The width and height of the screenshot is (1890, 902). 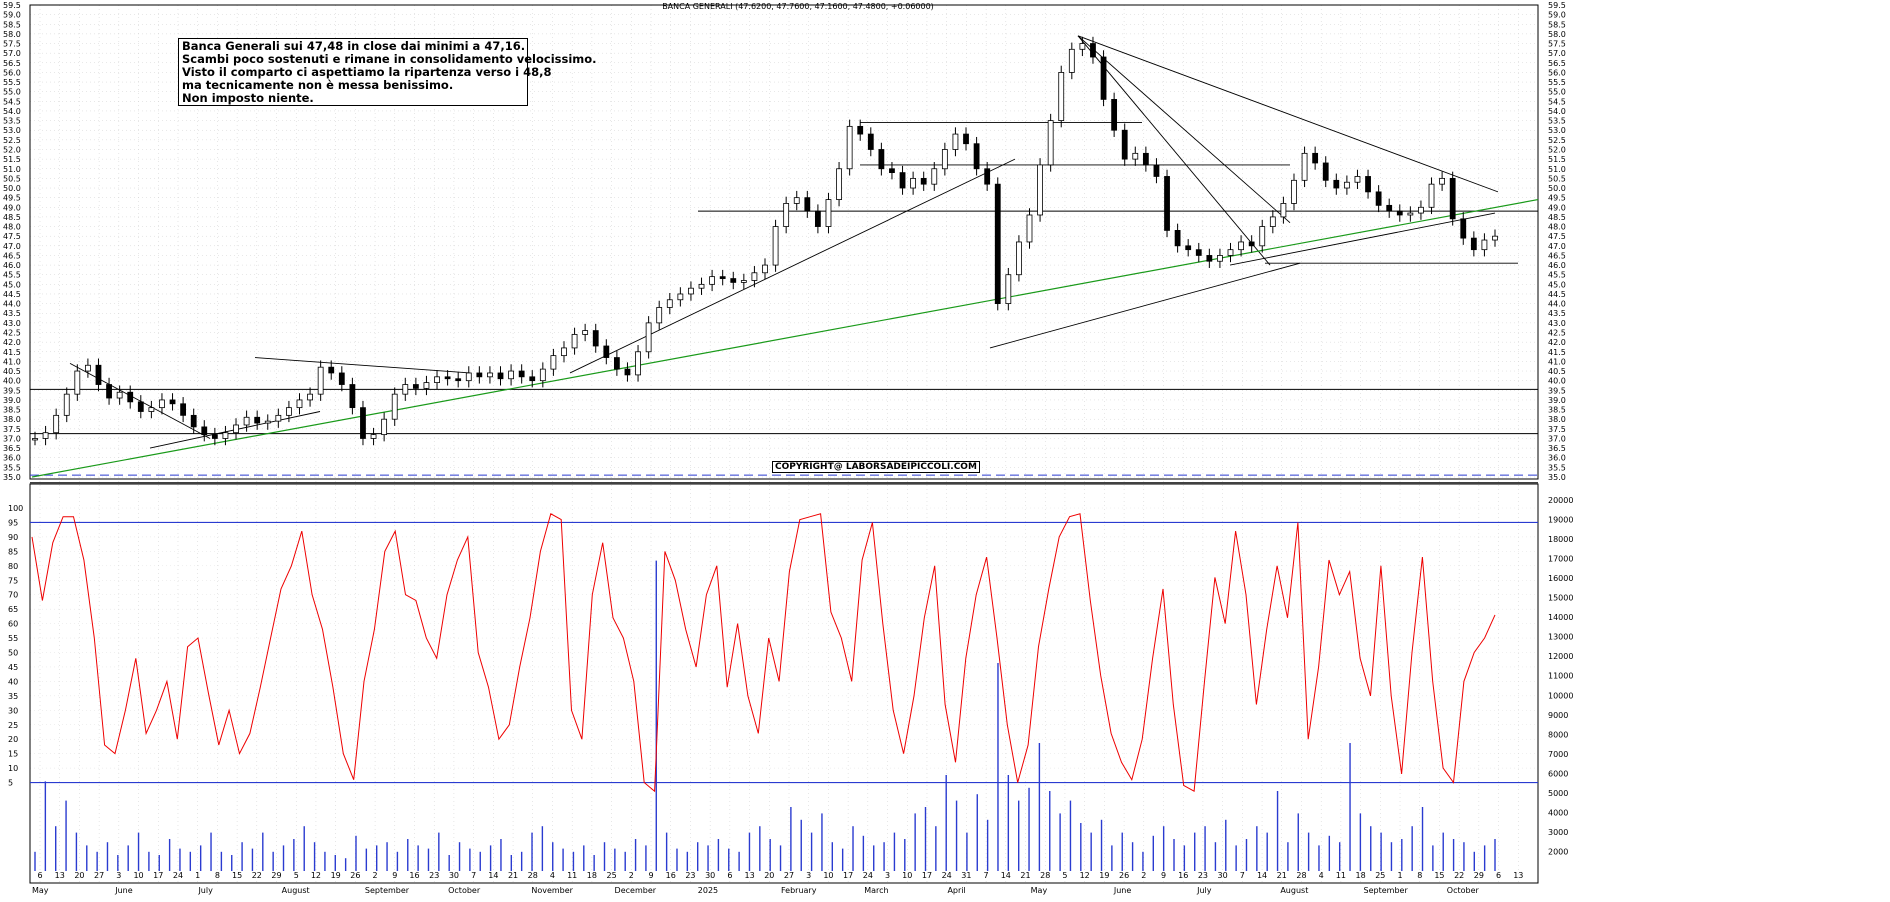 I want to click on price-tick-label-right: 44.0, so click(x=1557, y=304).